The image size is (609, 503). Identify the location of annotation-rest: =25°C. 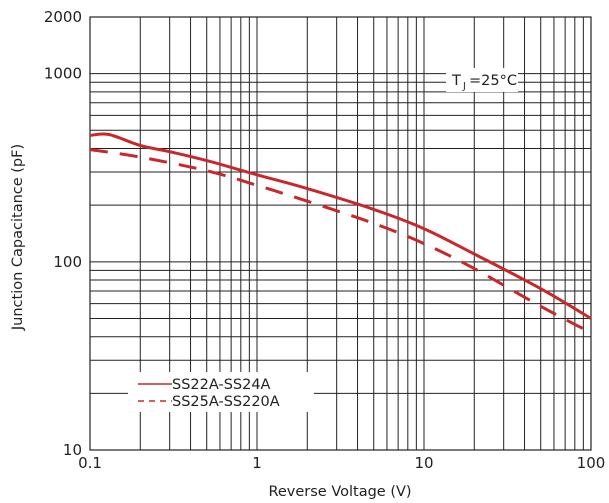
(493, 81).